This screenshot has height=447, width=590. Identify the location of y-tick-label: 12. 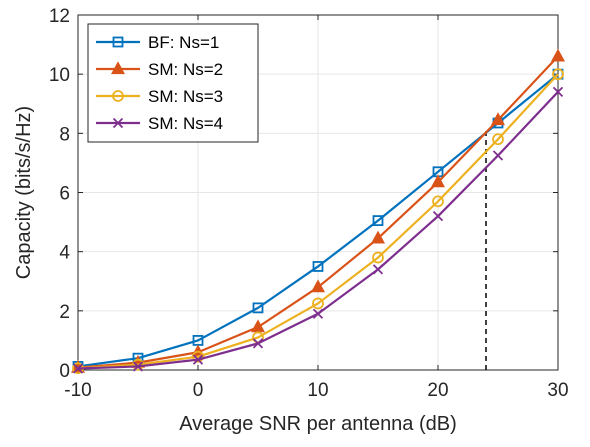
(59, 16).